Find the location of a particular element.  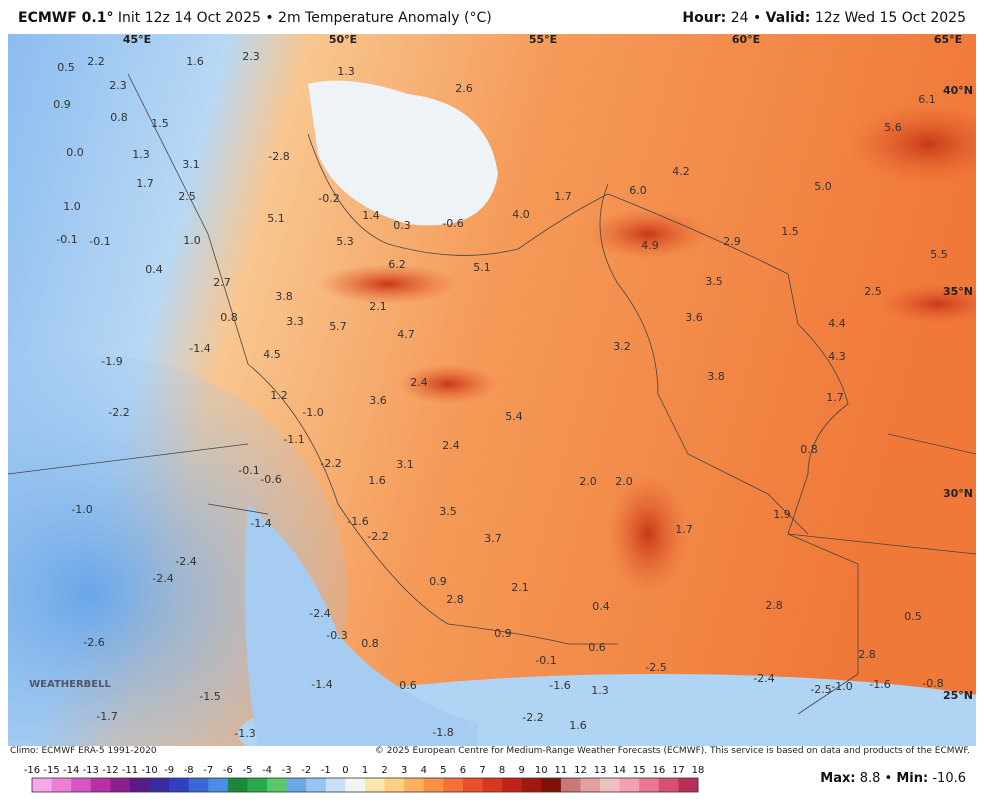

max-min: Max: 8.8 • Min: -10.6 is located at coordinates (893, 778).